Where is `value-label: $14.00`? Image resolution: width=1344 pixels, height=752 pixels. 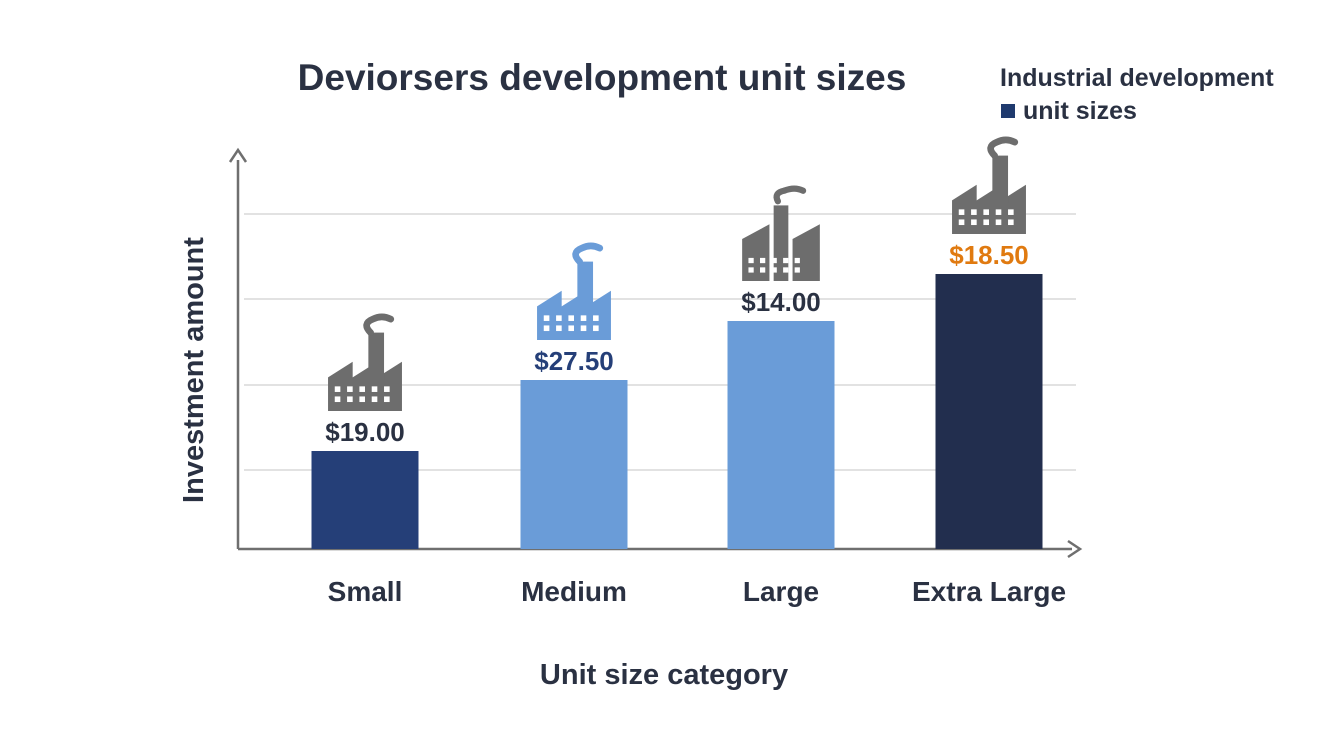
value-label: $14.00 is located at coordinates (781, 302).